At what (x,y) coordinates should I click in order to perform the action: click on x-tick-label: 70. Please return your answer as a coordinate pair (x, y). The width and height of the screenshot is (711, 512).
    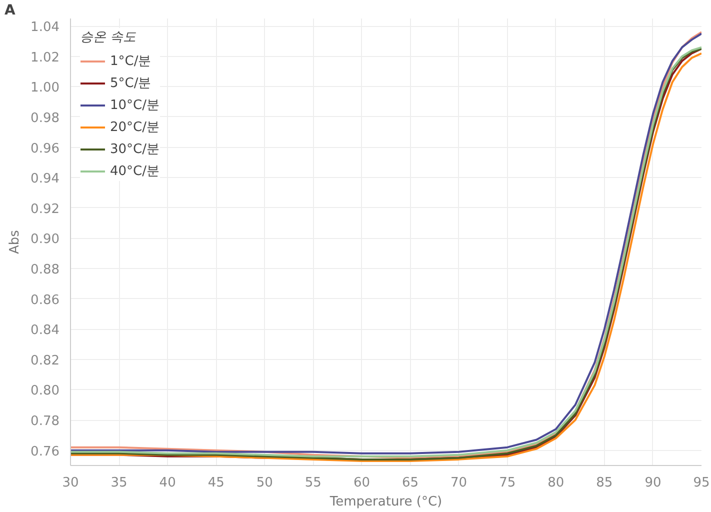
    Looking at the image, I should click on (459, 483).